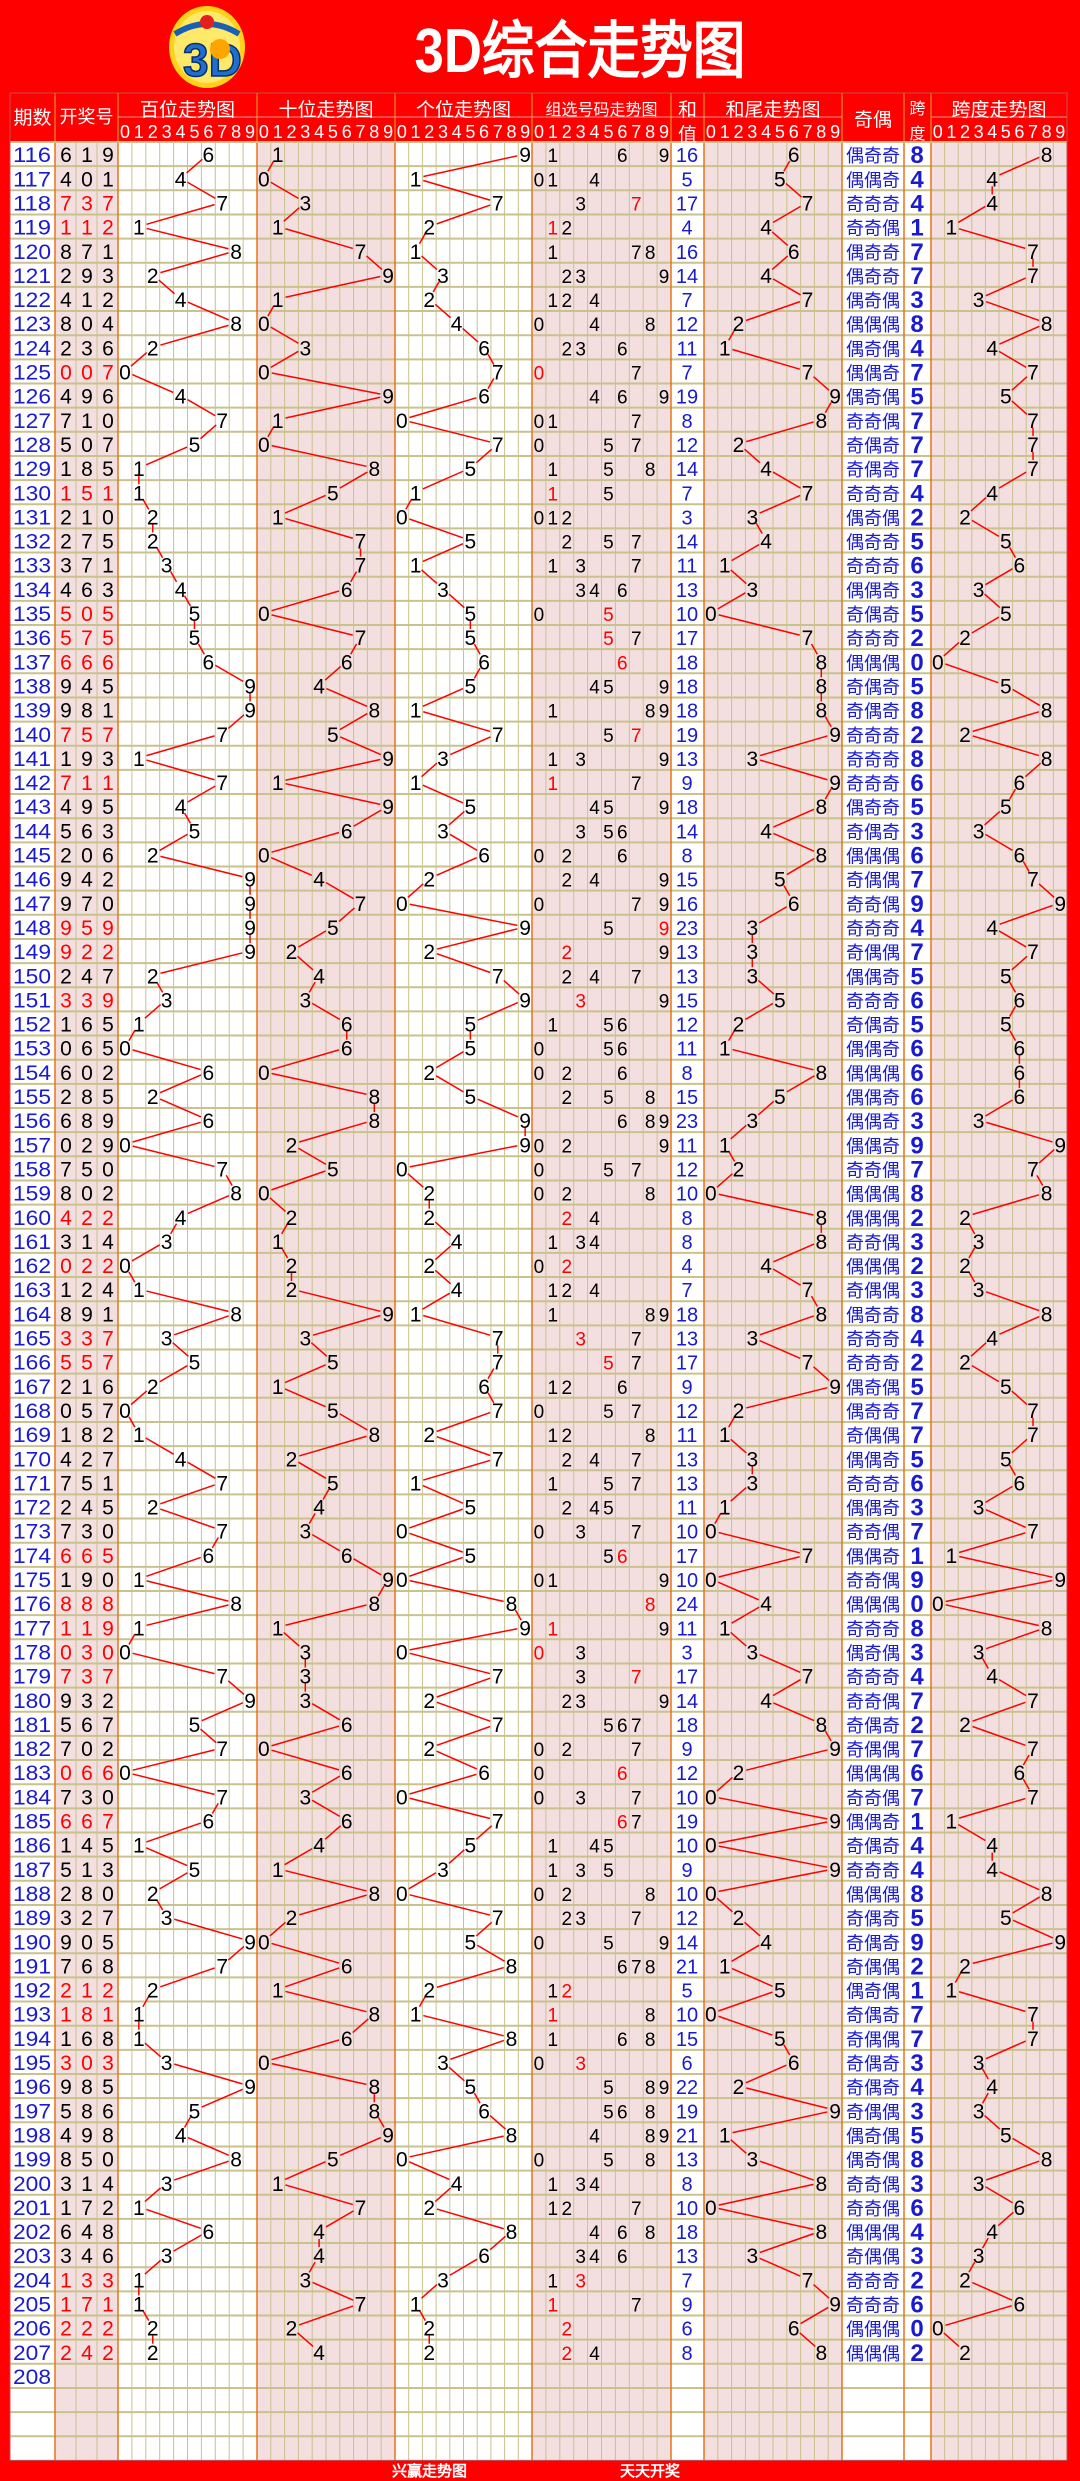  What do you see at coordinates (32, 807) in the screenshot?
I see `issue-number: 143` at bounding box center [32, 807].